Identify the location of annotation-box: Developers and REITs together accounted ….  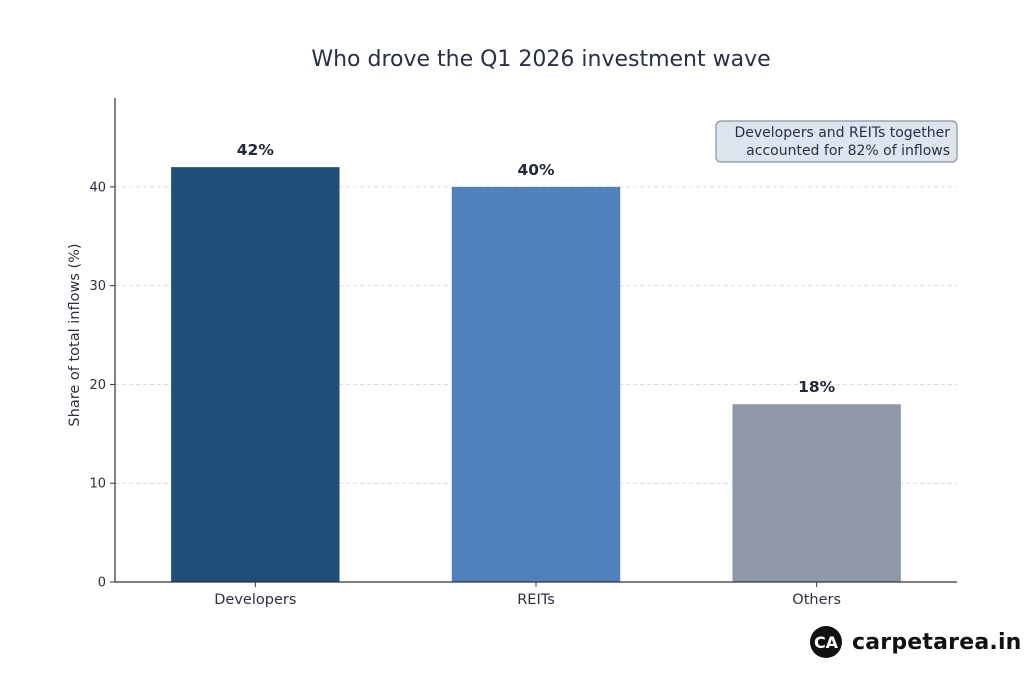
(836, 141).